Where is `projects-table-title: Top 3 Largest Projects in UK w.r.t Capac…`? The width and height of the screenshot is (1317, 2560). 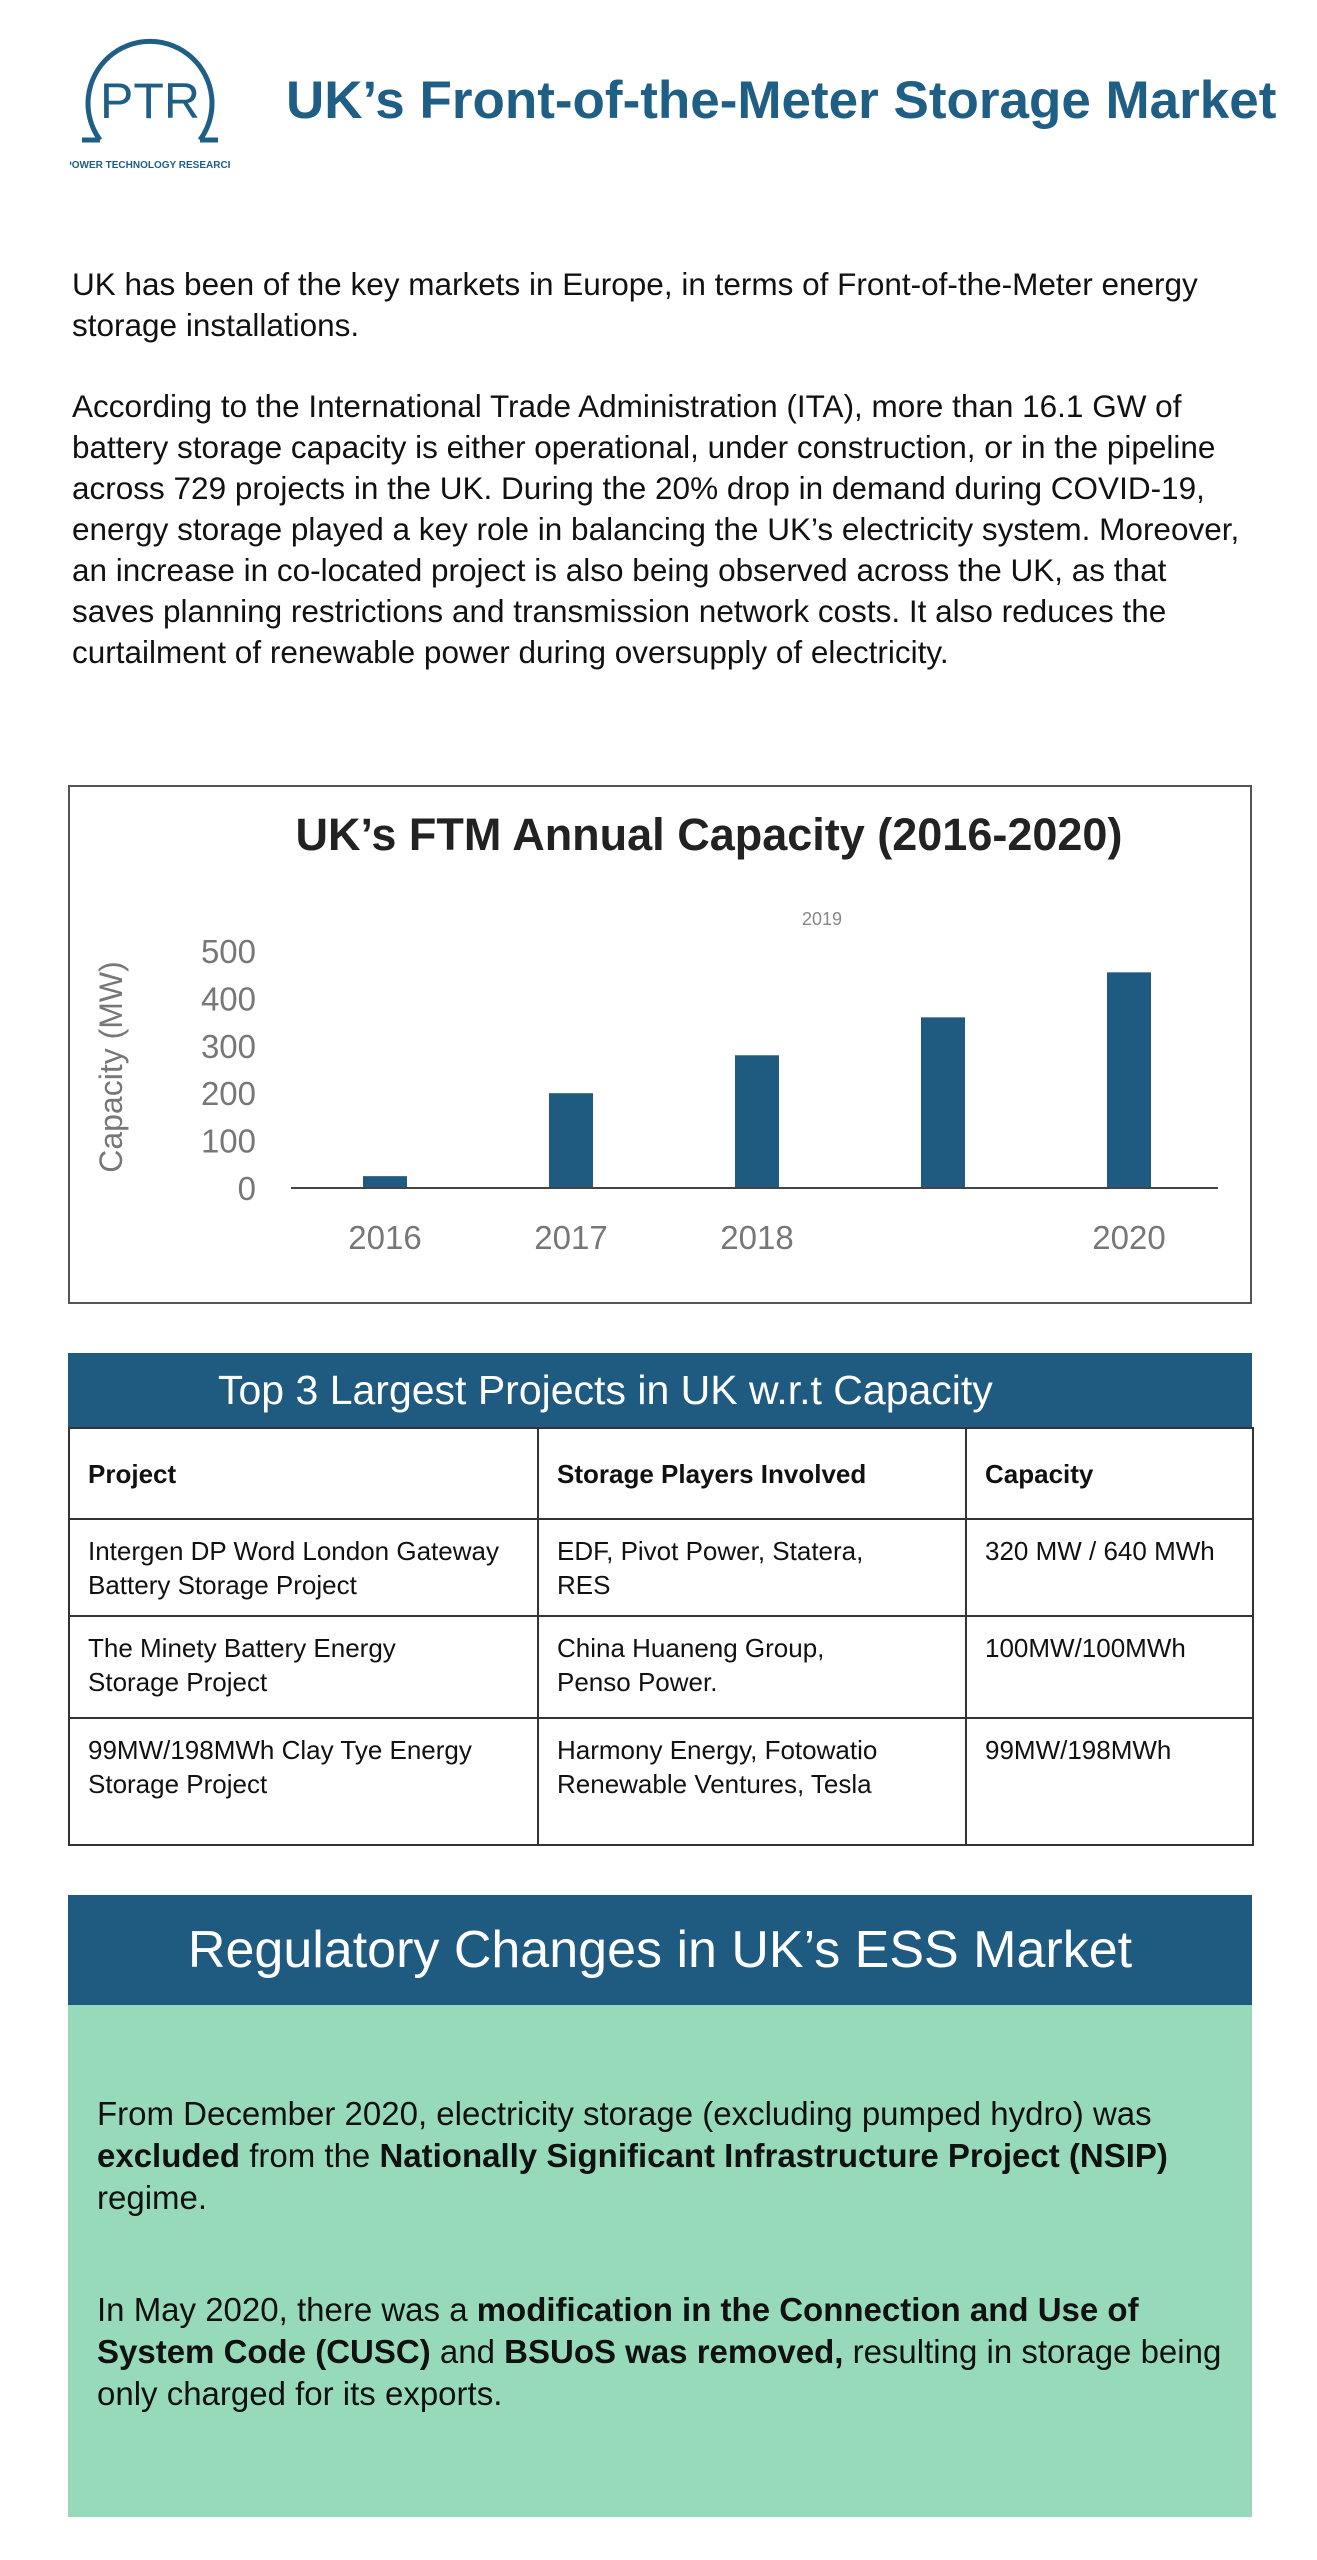 projects-table-title: Top 3 Largest Projects in UK w.r.t Capac… is located at coordinates (605, 1390).